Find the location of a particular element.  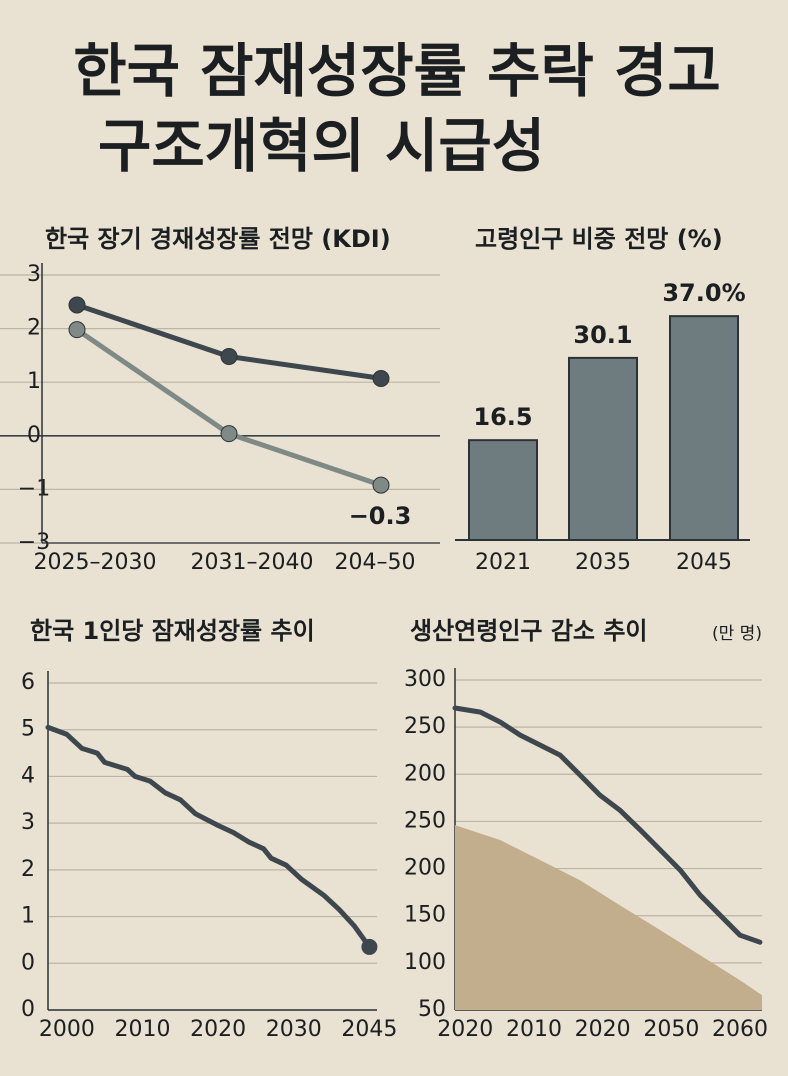

chart-title: 한국 장기 경재성장률 전망 (KDI) is located at coordinates (218, 239).